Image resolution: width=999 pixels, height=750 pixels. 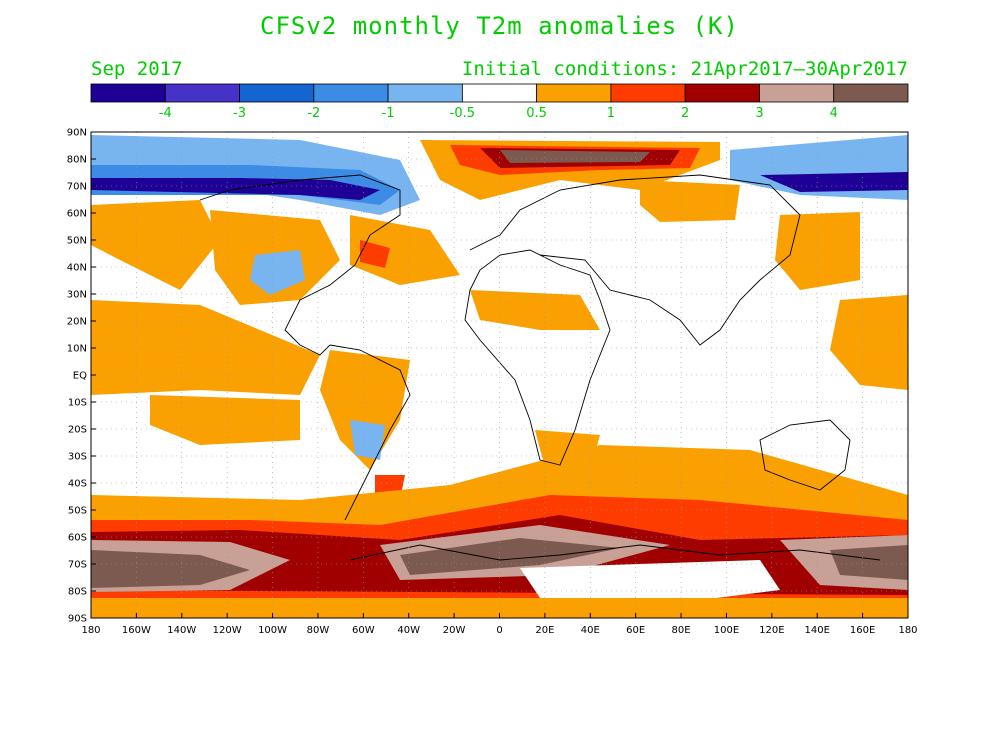 I want to click on anomaly-arctic-east-blue-dark, so click(x=834, y=182).